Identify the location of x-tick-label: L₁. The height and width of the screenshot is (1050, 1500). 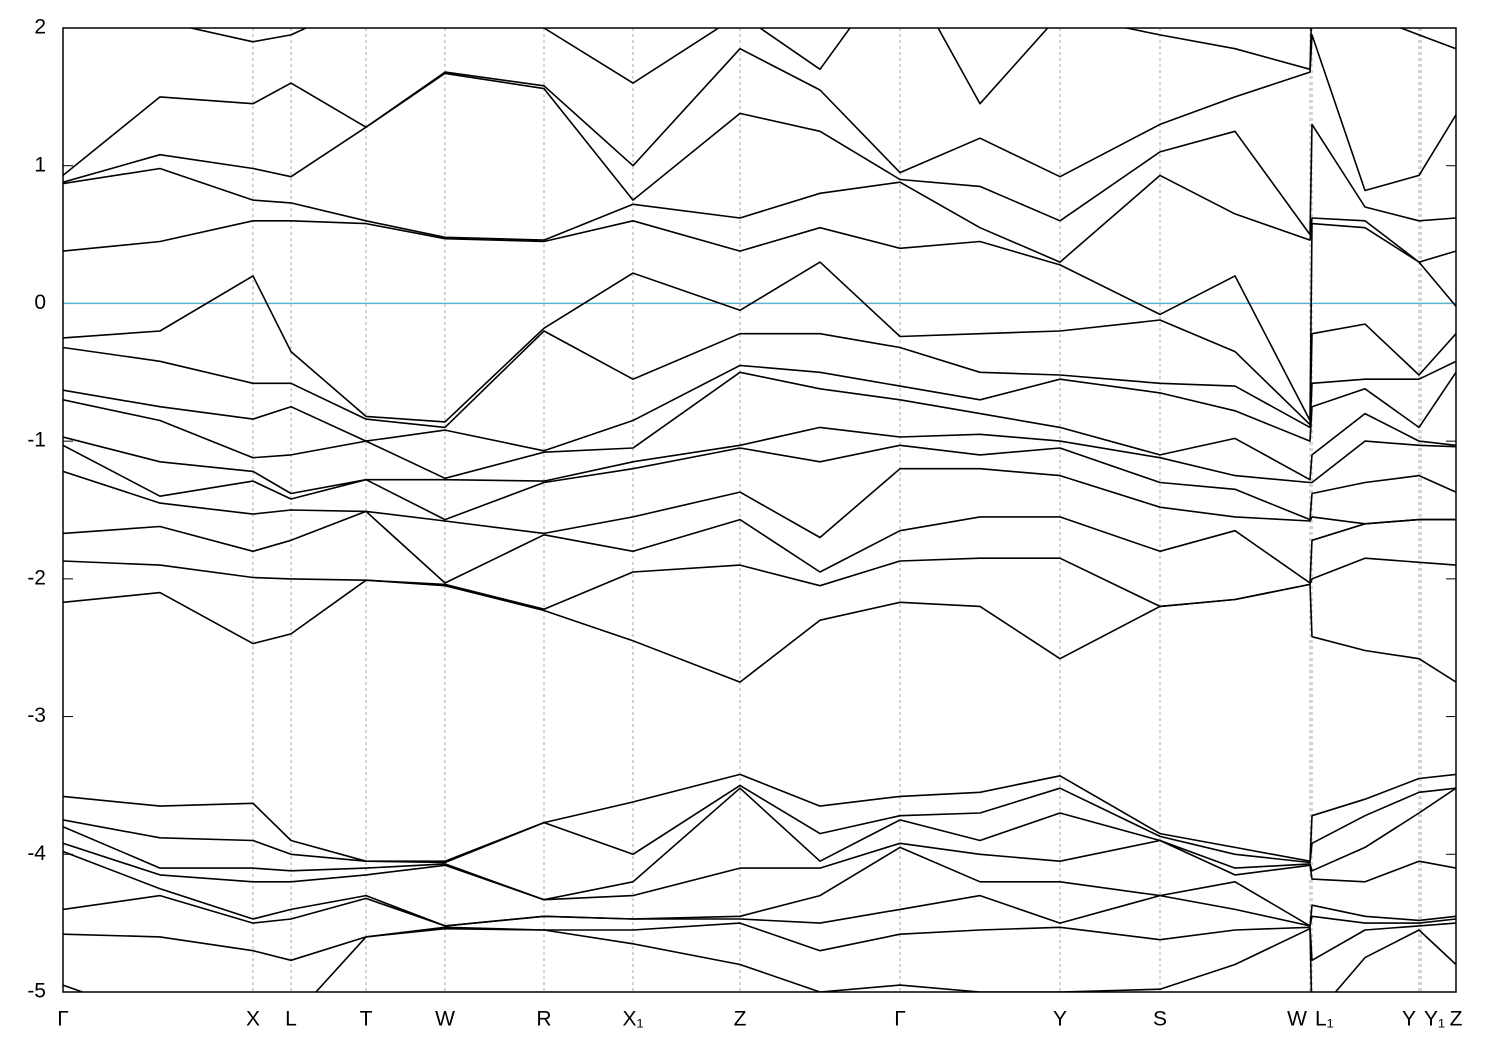
(1324, 1019).